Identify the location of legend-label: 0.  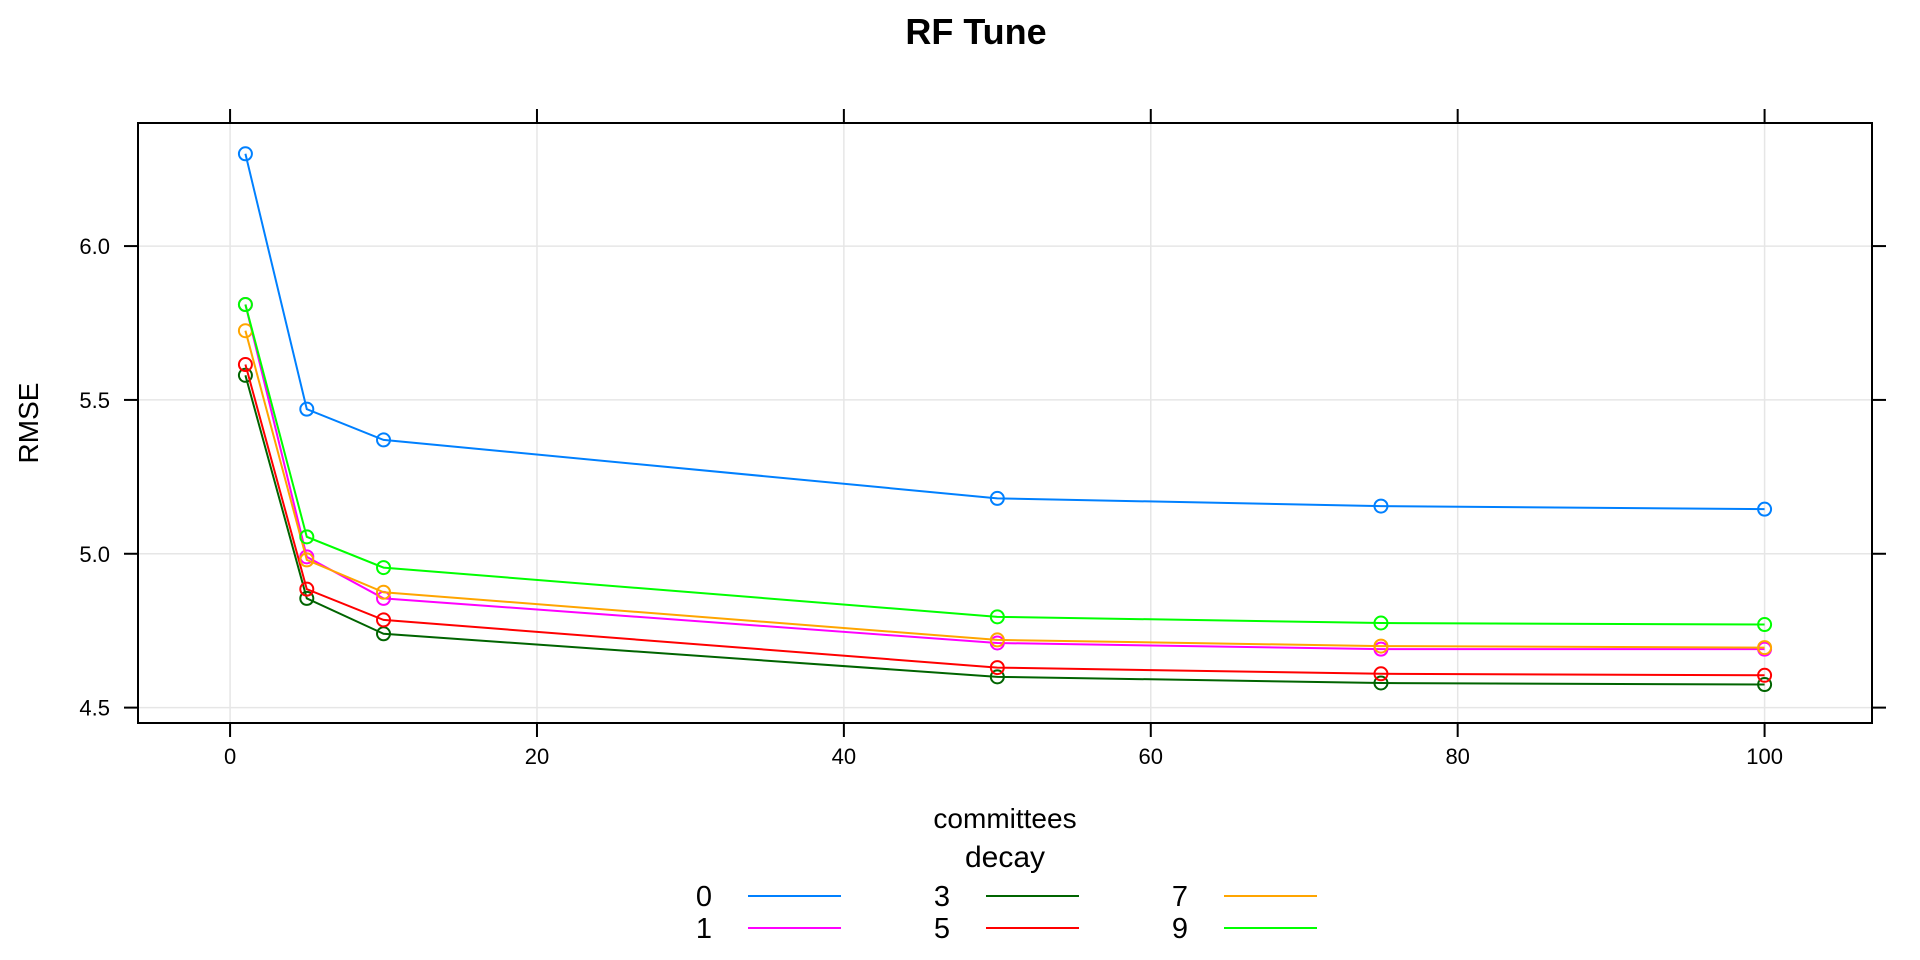
(704, 897).